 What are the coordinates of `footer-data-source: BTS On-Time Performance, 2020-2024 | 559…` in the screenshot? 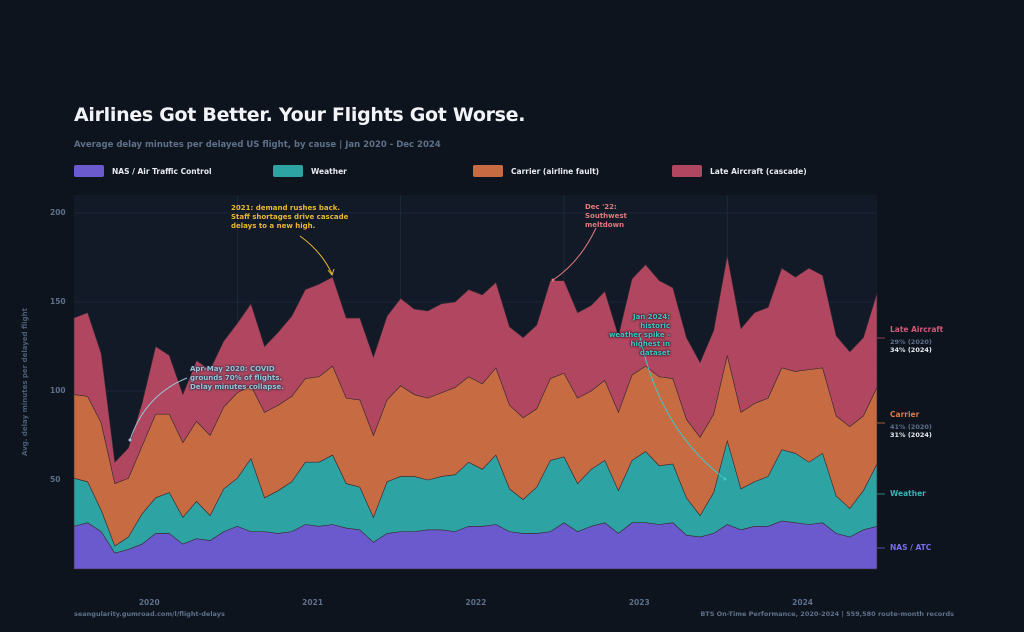 It's located at (827, 614).